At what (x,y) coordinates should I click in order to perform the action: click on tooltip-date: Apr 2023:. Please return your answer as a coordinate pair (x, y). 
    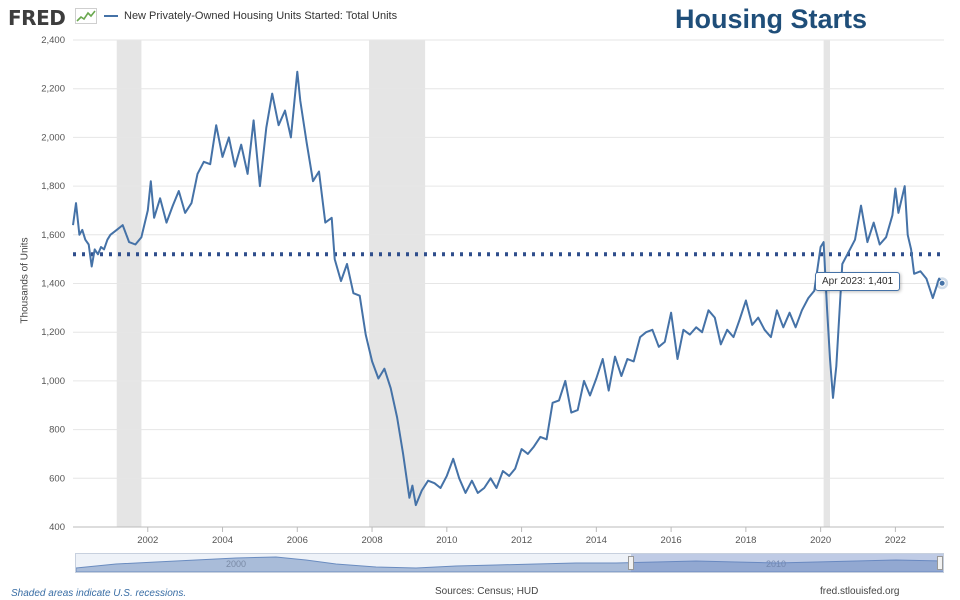
    Looking at the image, I should click on (844, 281).